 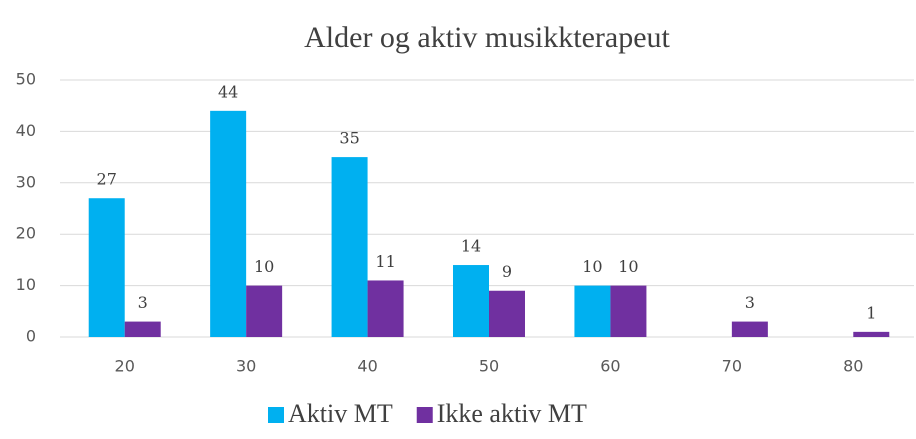 What do you see at coordinates (228, 91) in the screenshot?
I see `value-label: 44` at bounding box center [228, 91].